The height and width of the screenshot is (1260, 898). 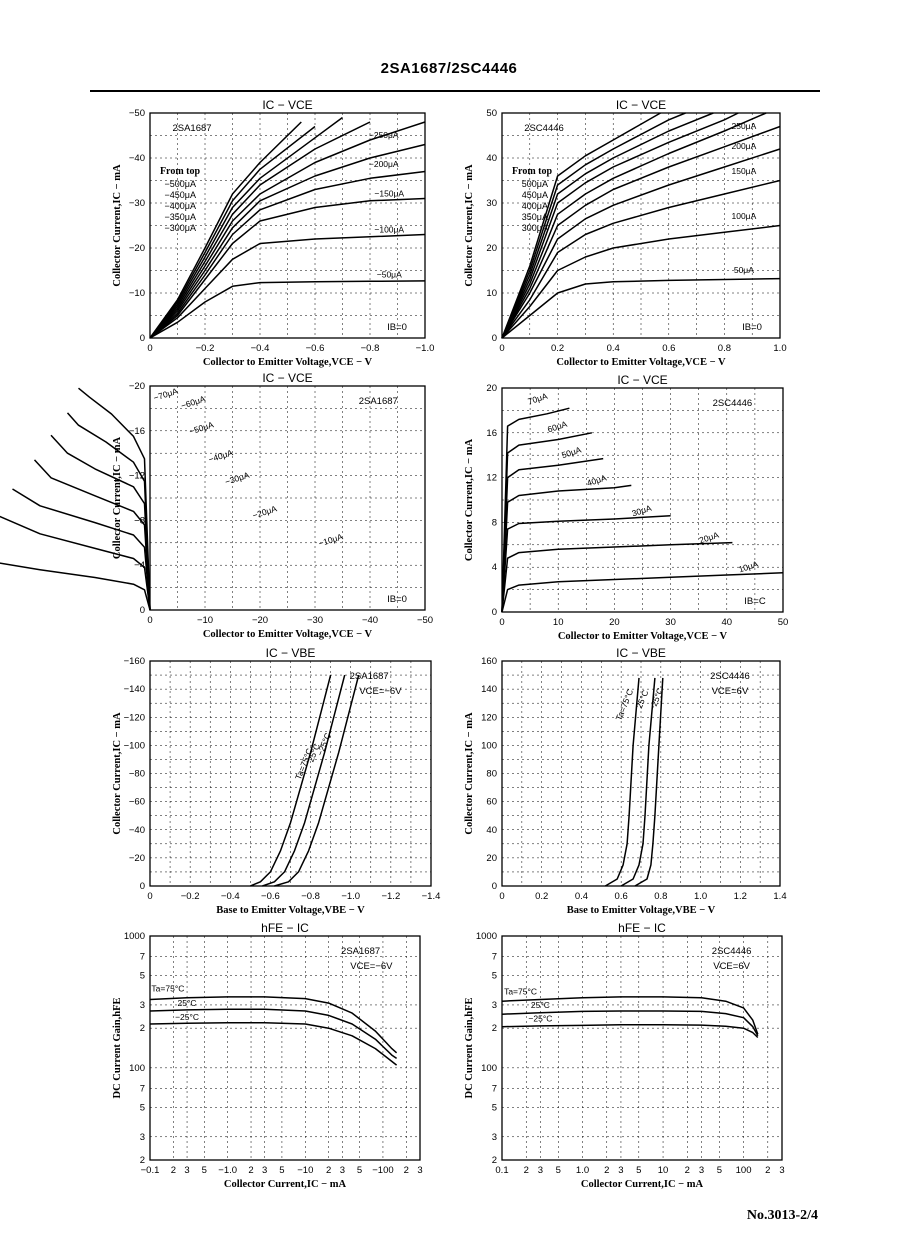 I want to click on x-tick-label: −1.0, so click(x=425, y=348).